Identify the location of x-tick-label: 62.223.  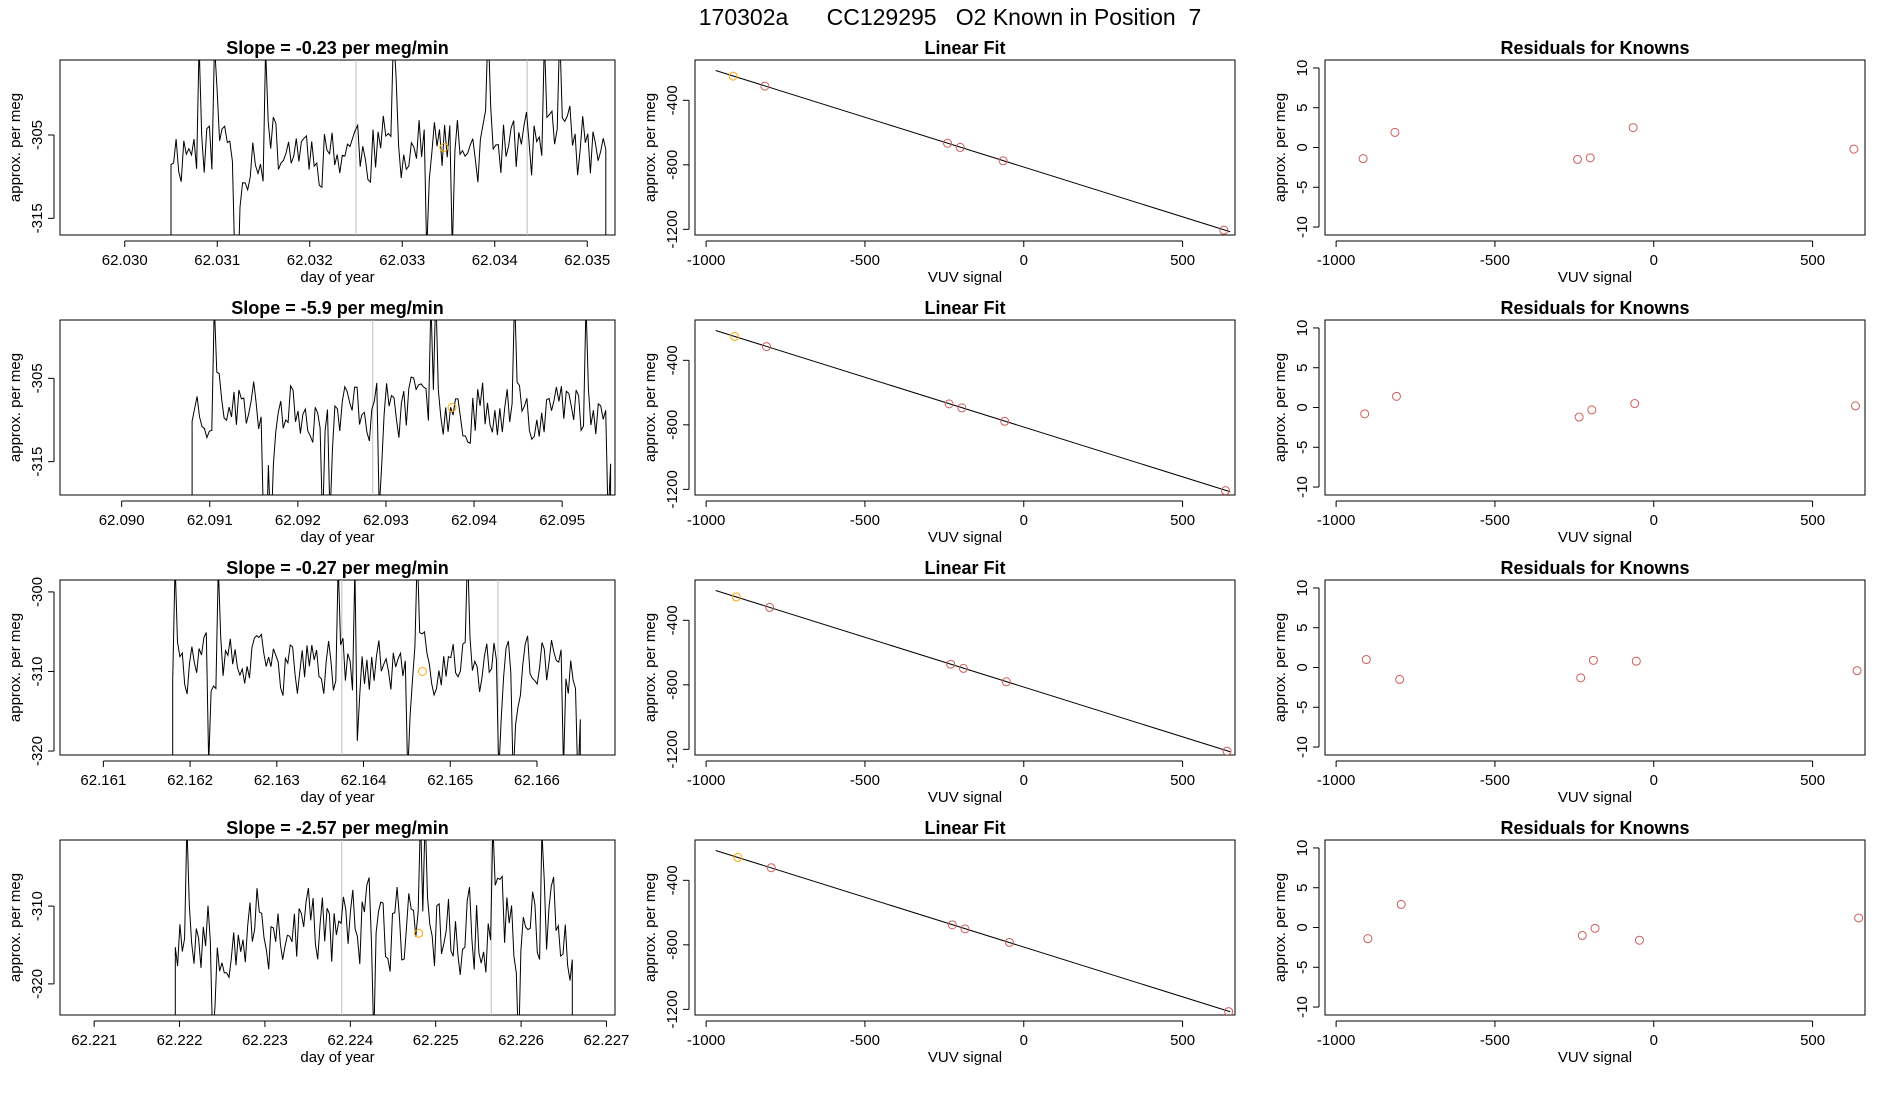
(265, 1040).